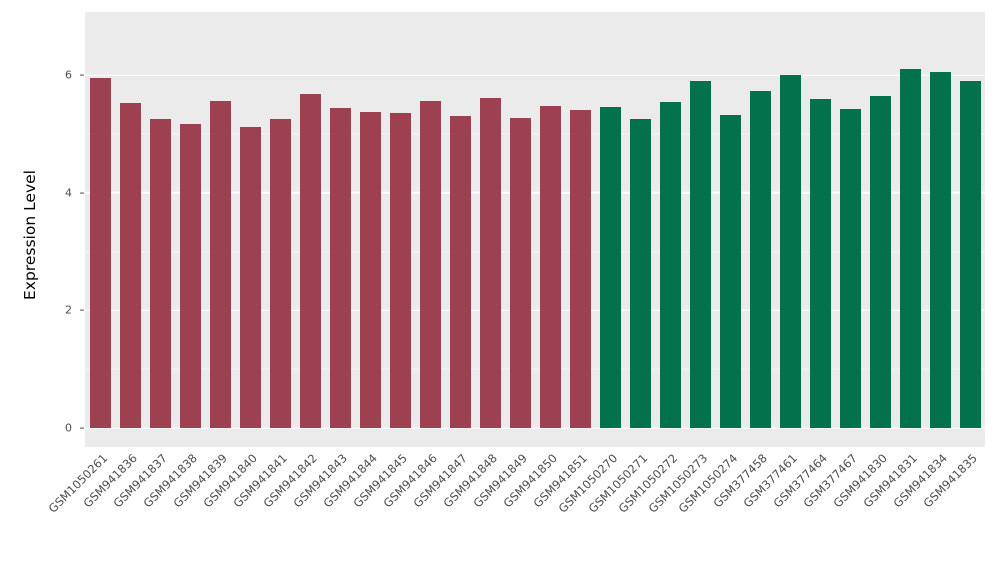 This screenshot has width=1000, height=580. Describe the element at coordinates (850, 268) in the screenshot. I see `bar-GSM377467` at that location.